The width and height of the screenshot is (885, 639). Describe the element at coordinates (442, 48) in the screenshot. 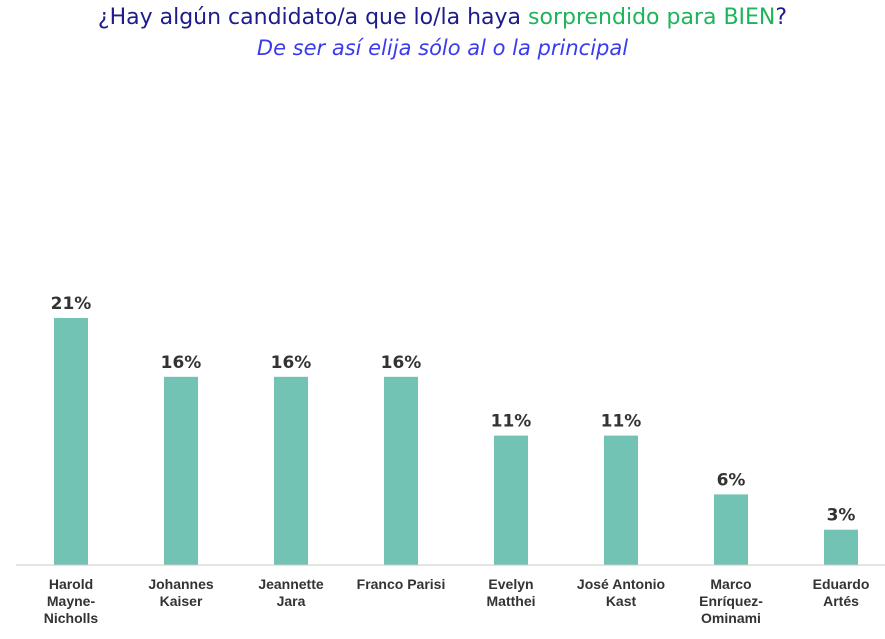

I see `chart-subtitle: De ser así elija sólo al o la principal` at that location.